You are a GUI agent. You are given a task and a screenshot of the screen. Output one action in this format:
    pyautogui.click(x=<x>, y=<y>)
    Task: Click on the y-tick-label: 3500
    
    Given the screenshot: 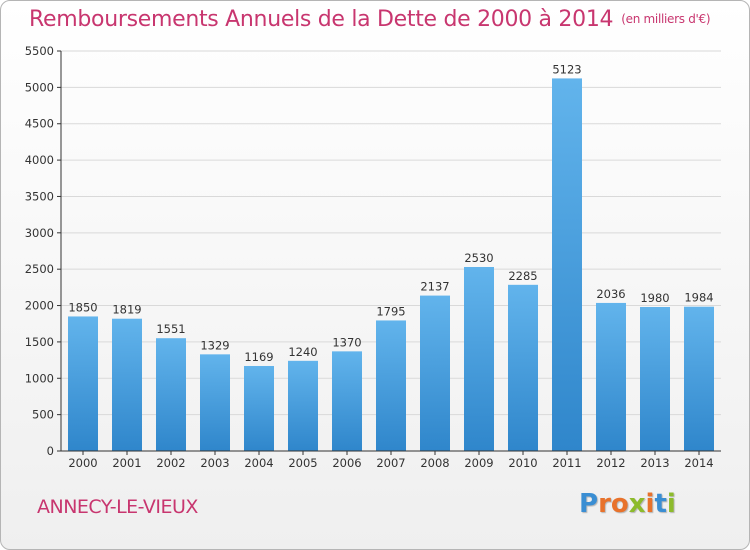 What is the action you would take?
    pyautogui.click(x=39, y=196)
    